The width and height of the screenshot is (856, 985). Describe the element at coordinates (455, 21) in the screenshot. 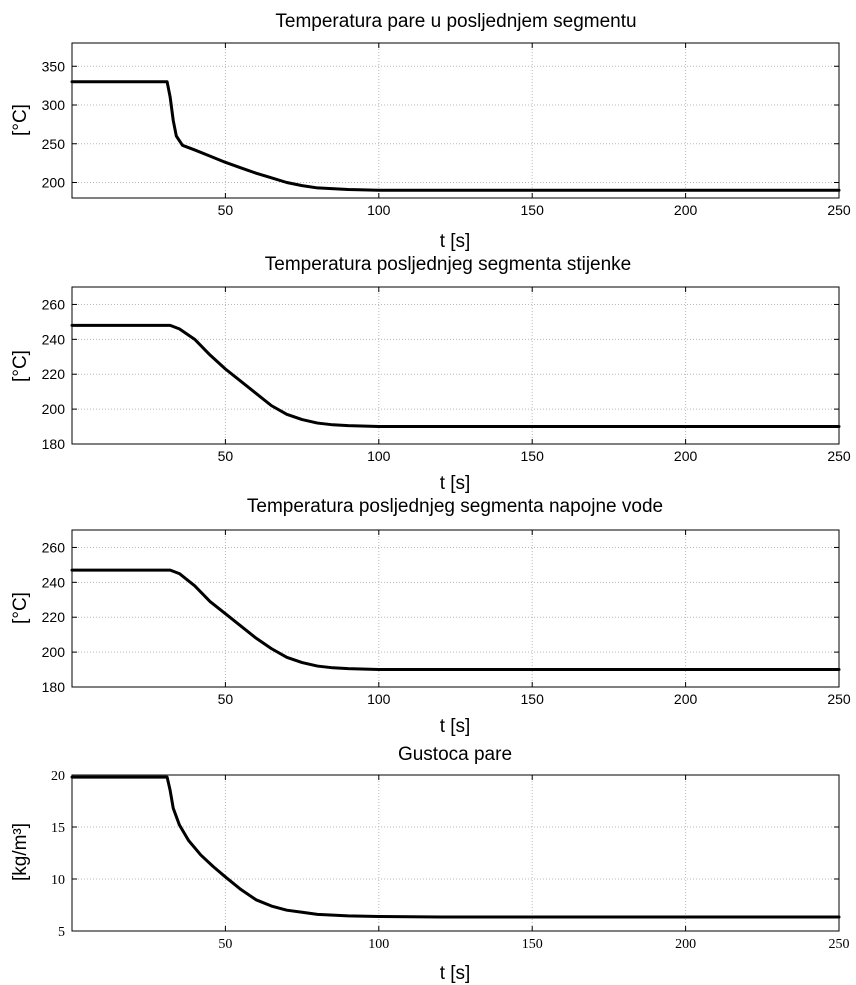

I see `panel-1-title: Temperatura pare u posljednjem segmentu` at that location.